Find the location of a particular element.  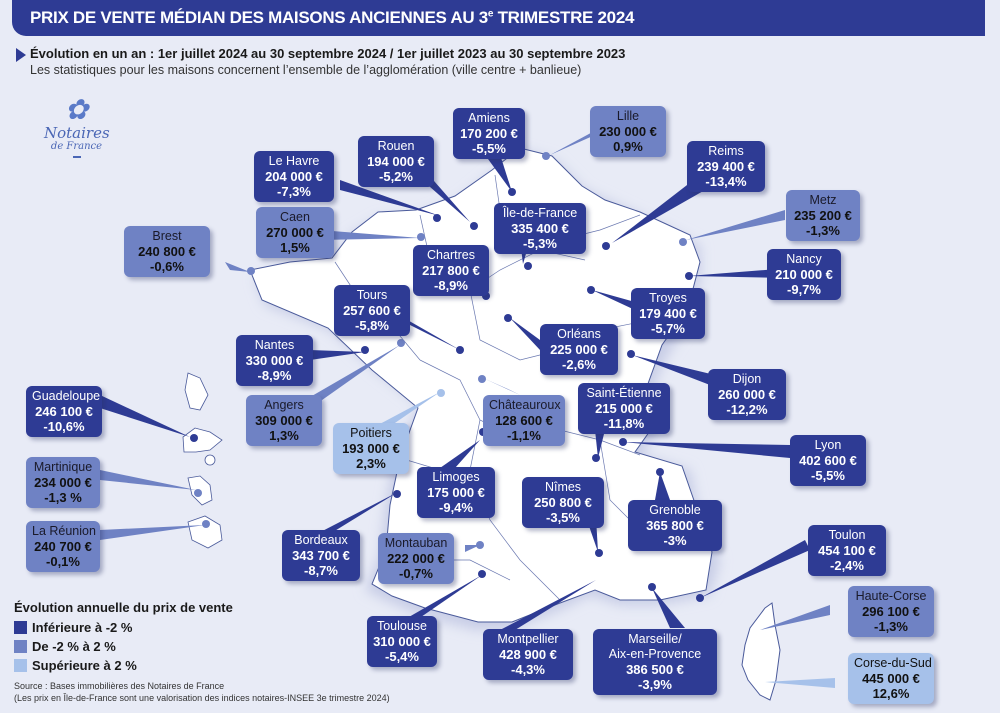

legend-swatch-dark is located at coordinates (20, 627).